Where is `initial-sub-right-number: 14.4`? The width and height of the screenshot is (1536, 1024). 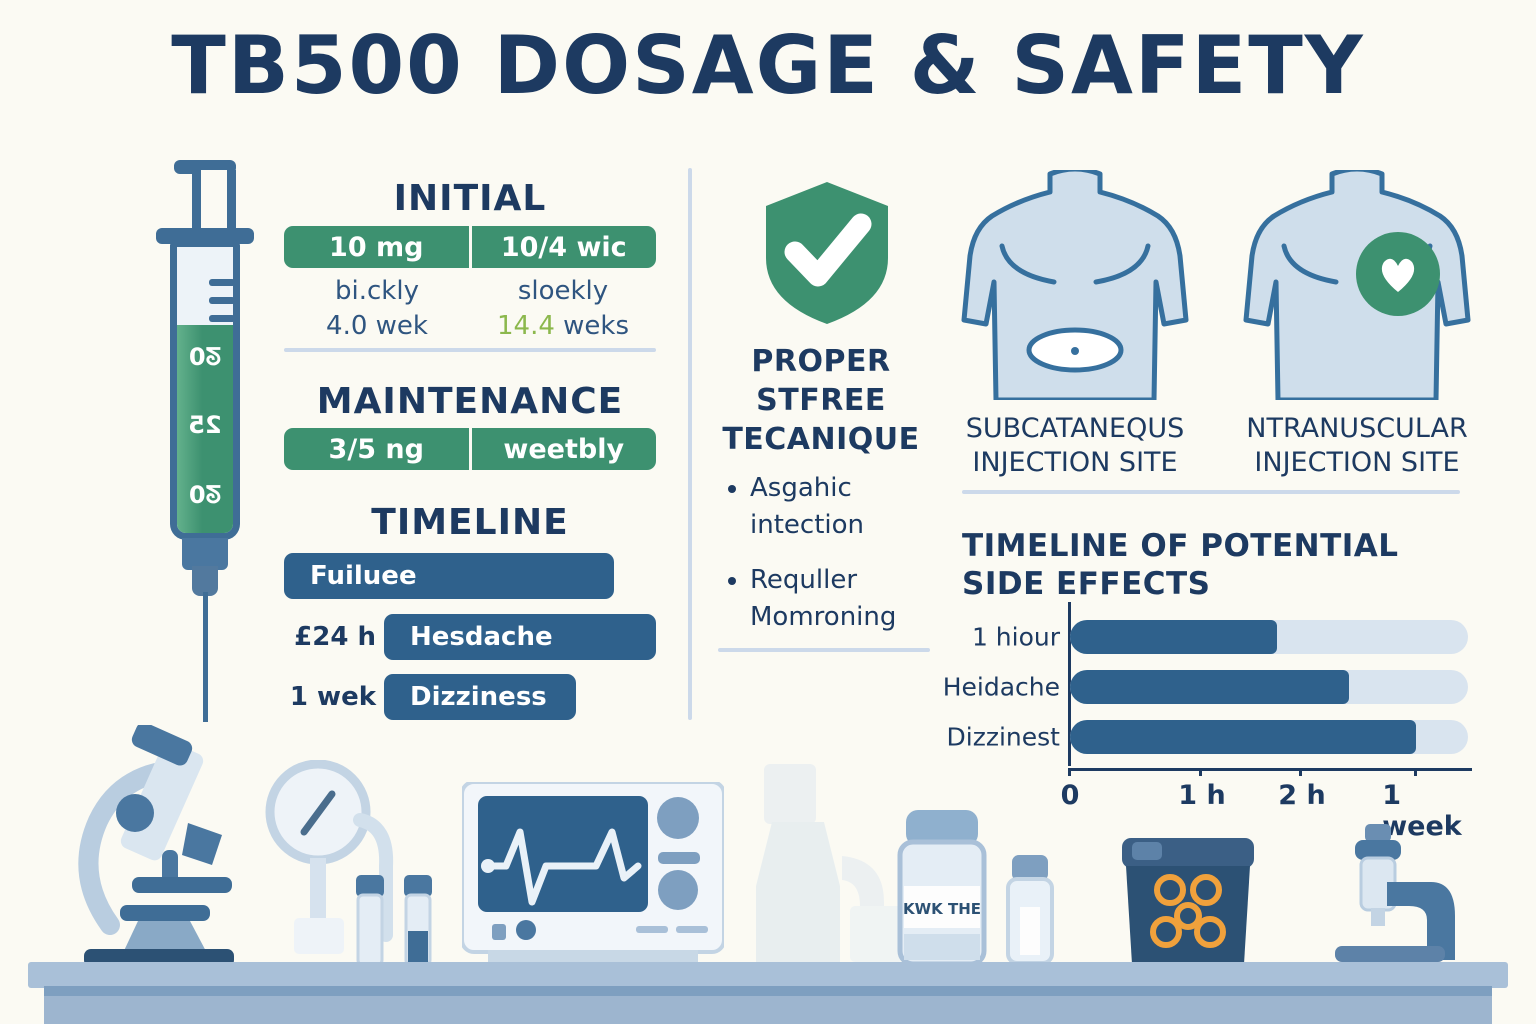
initial-sub-right-number: 14.4 is located at coordinates (525, 326).